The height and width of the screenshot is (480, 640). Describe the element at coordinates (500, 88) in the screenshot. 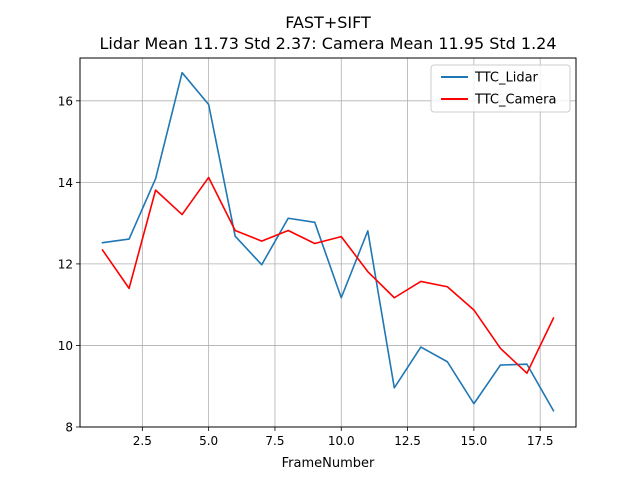

I see `legend: TTC_Lidar TTC_Camera` at that location.